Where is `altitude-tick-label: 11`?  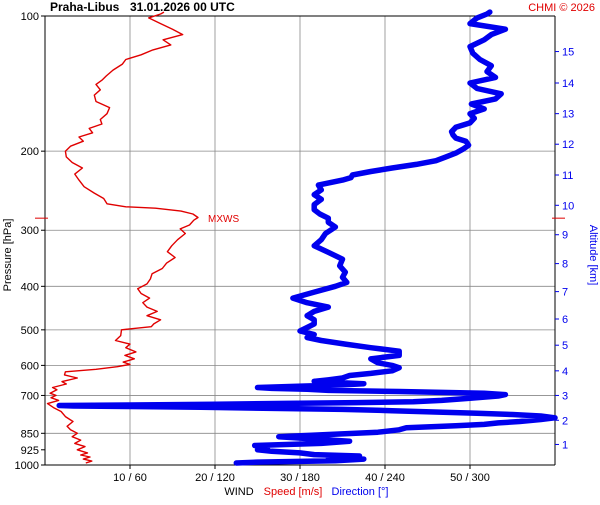 altitude-tick-label: 11 is located at coordinates (567, 176).